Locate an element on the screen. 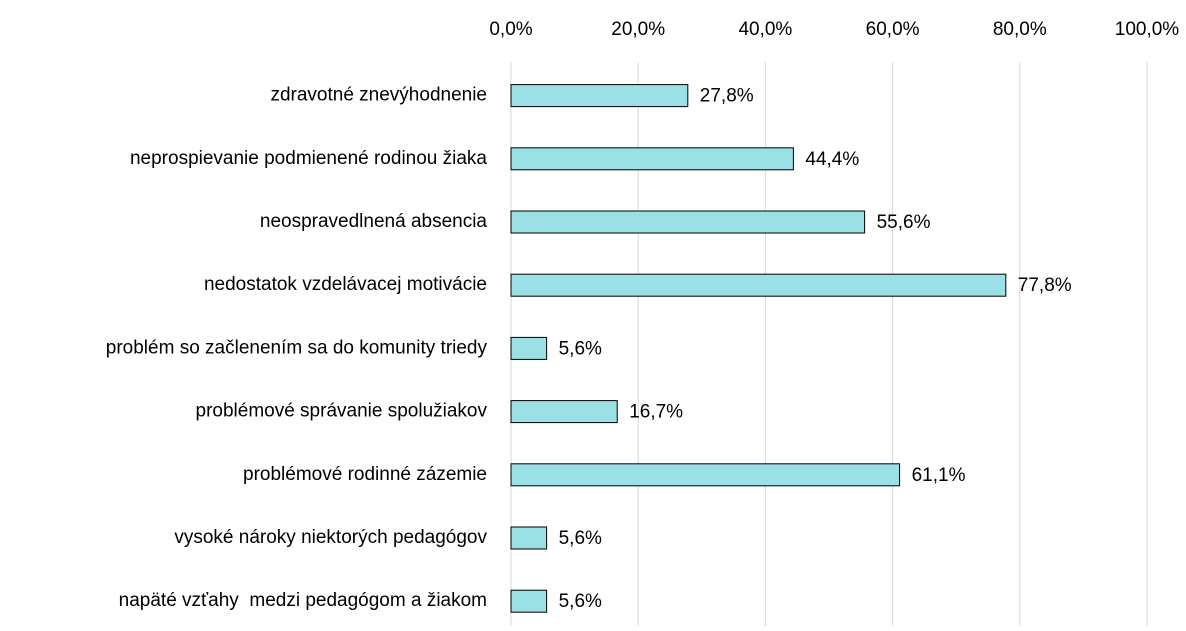  data-label: 44,4% is located at coordinates (832, 159).